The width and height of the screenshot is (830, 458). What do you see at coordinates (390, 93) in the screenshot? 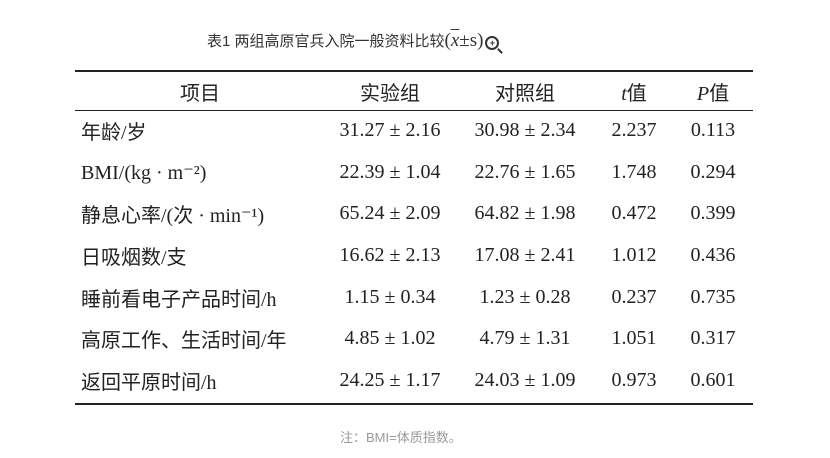
I see `header-experimental: 实验组` at bounding box center [390, 93].